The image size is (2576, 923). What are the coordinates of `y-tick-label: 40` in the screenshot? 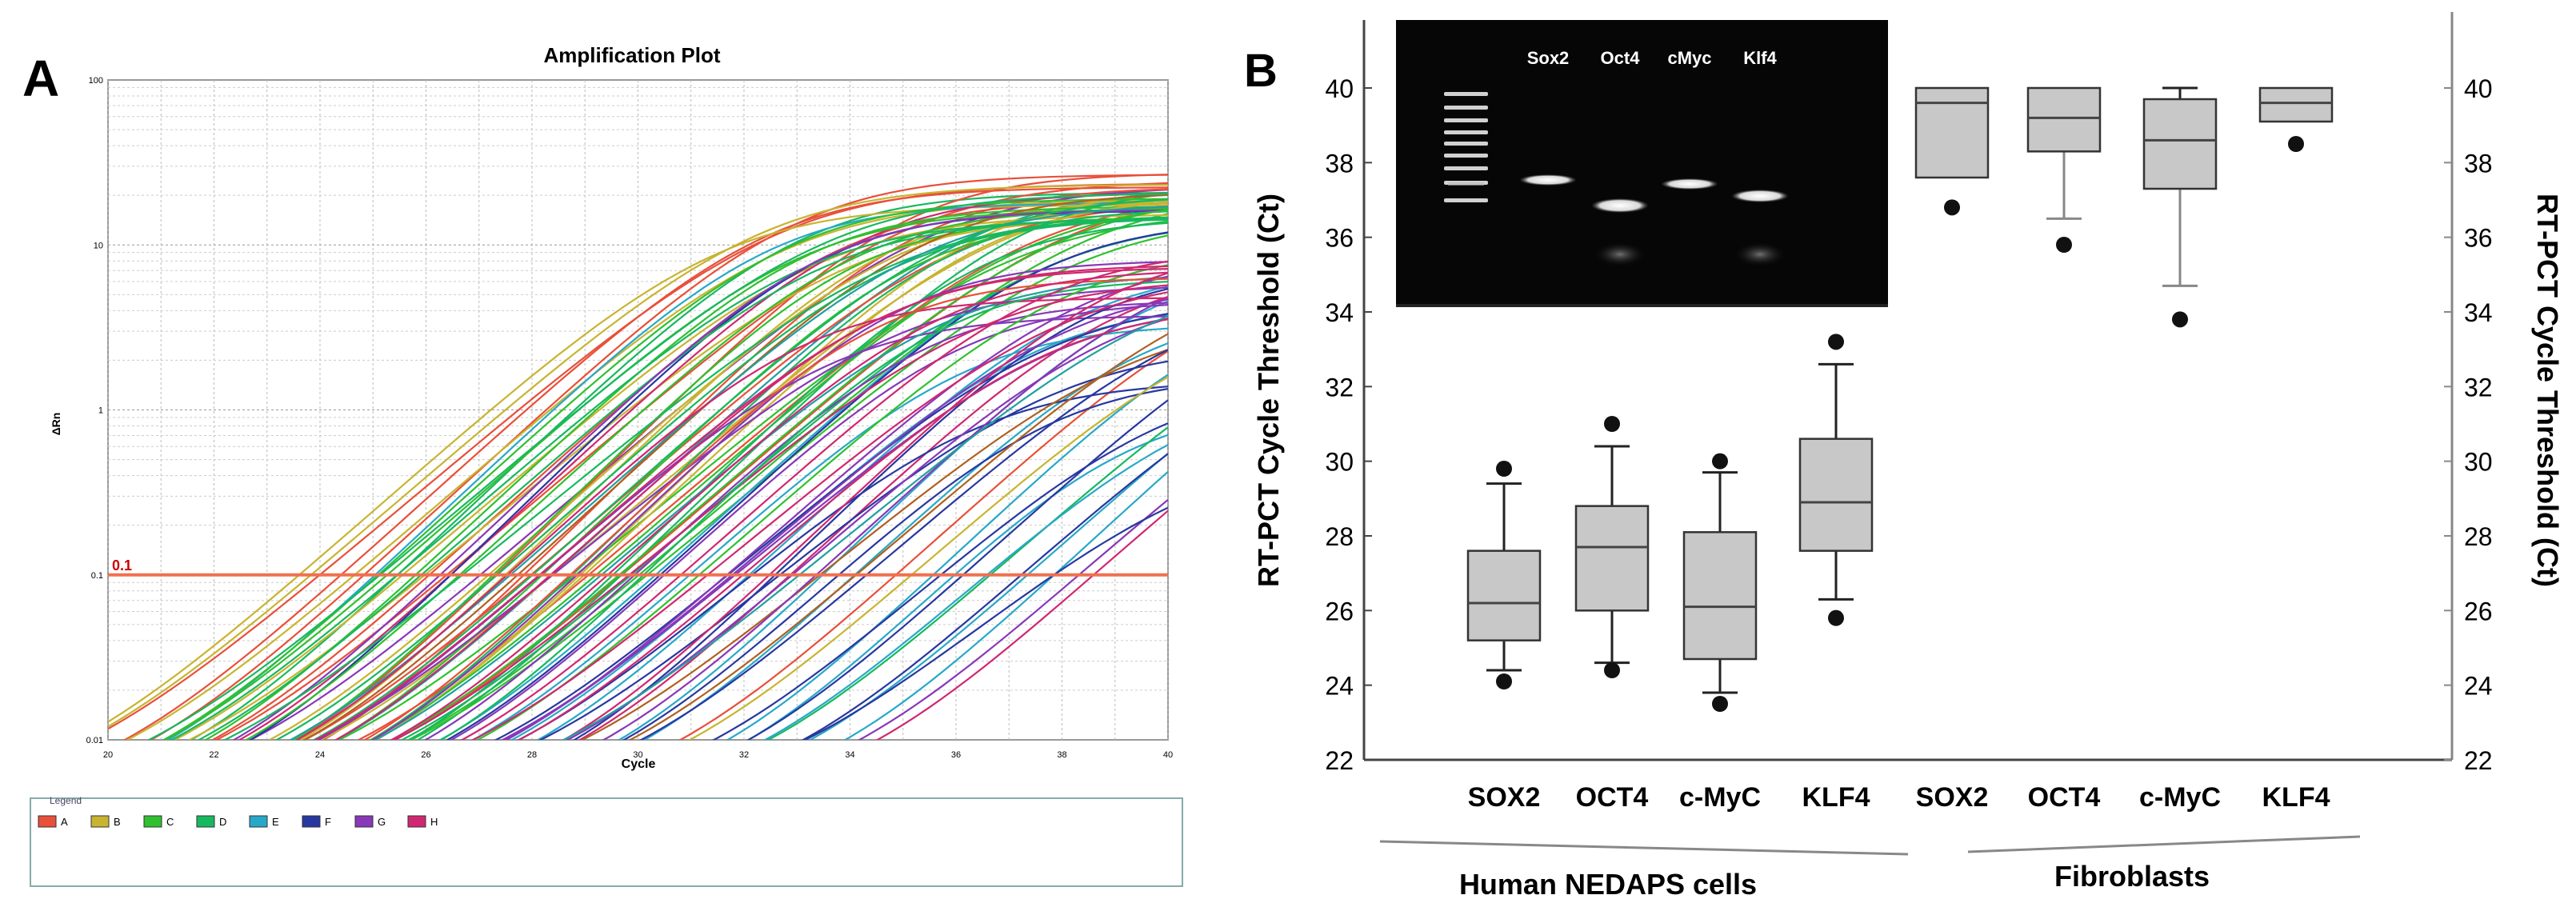 It's located at (2478, 88).